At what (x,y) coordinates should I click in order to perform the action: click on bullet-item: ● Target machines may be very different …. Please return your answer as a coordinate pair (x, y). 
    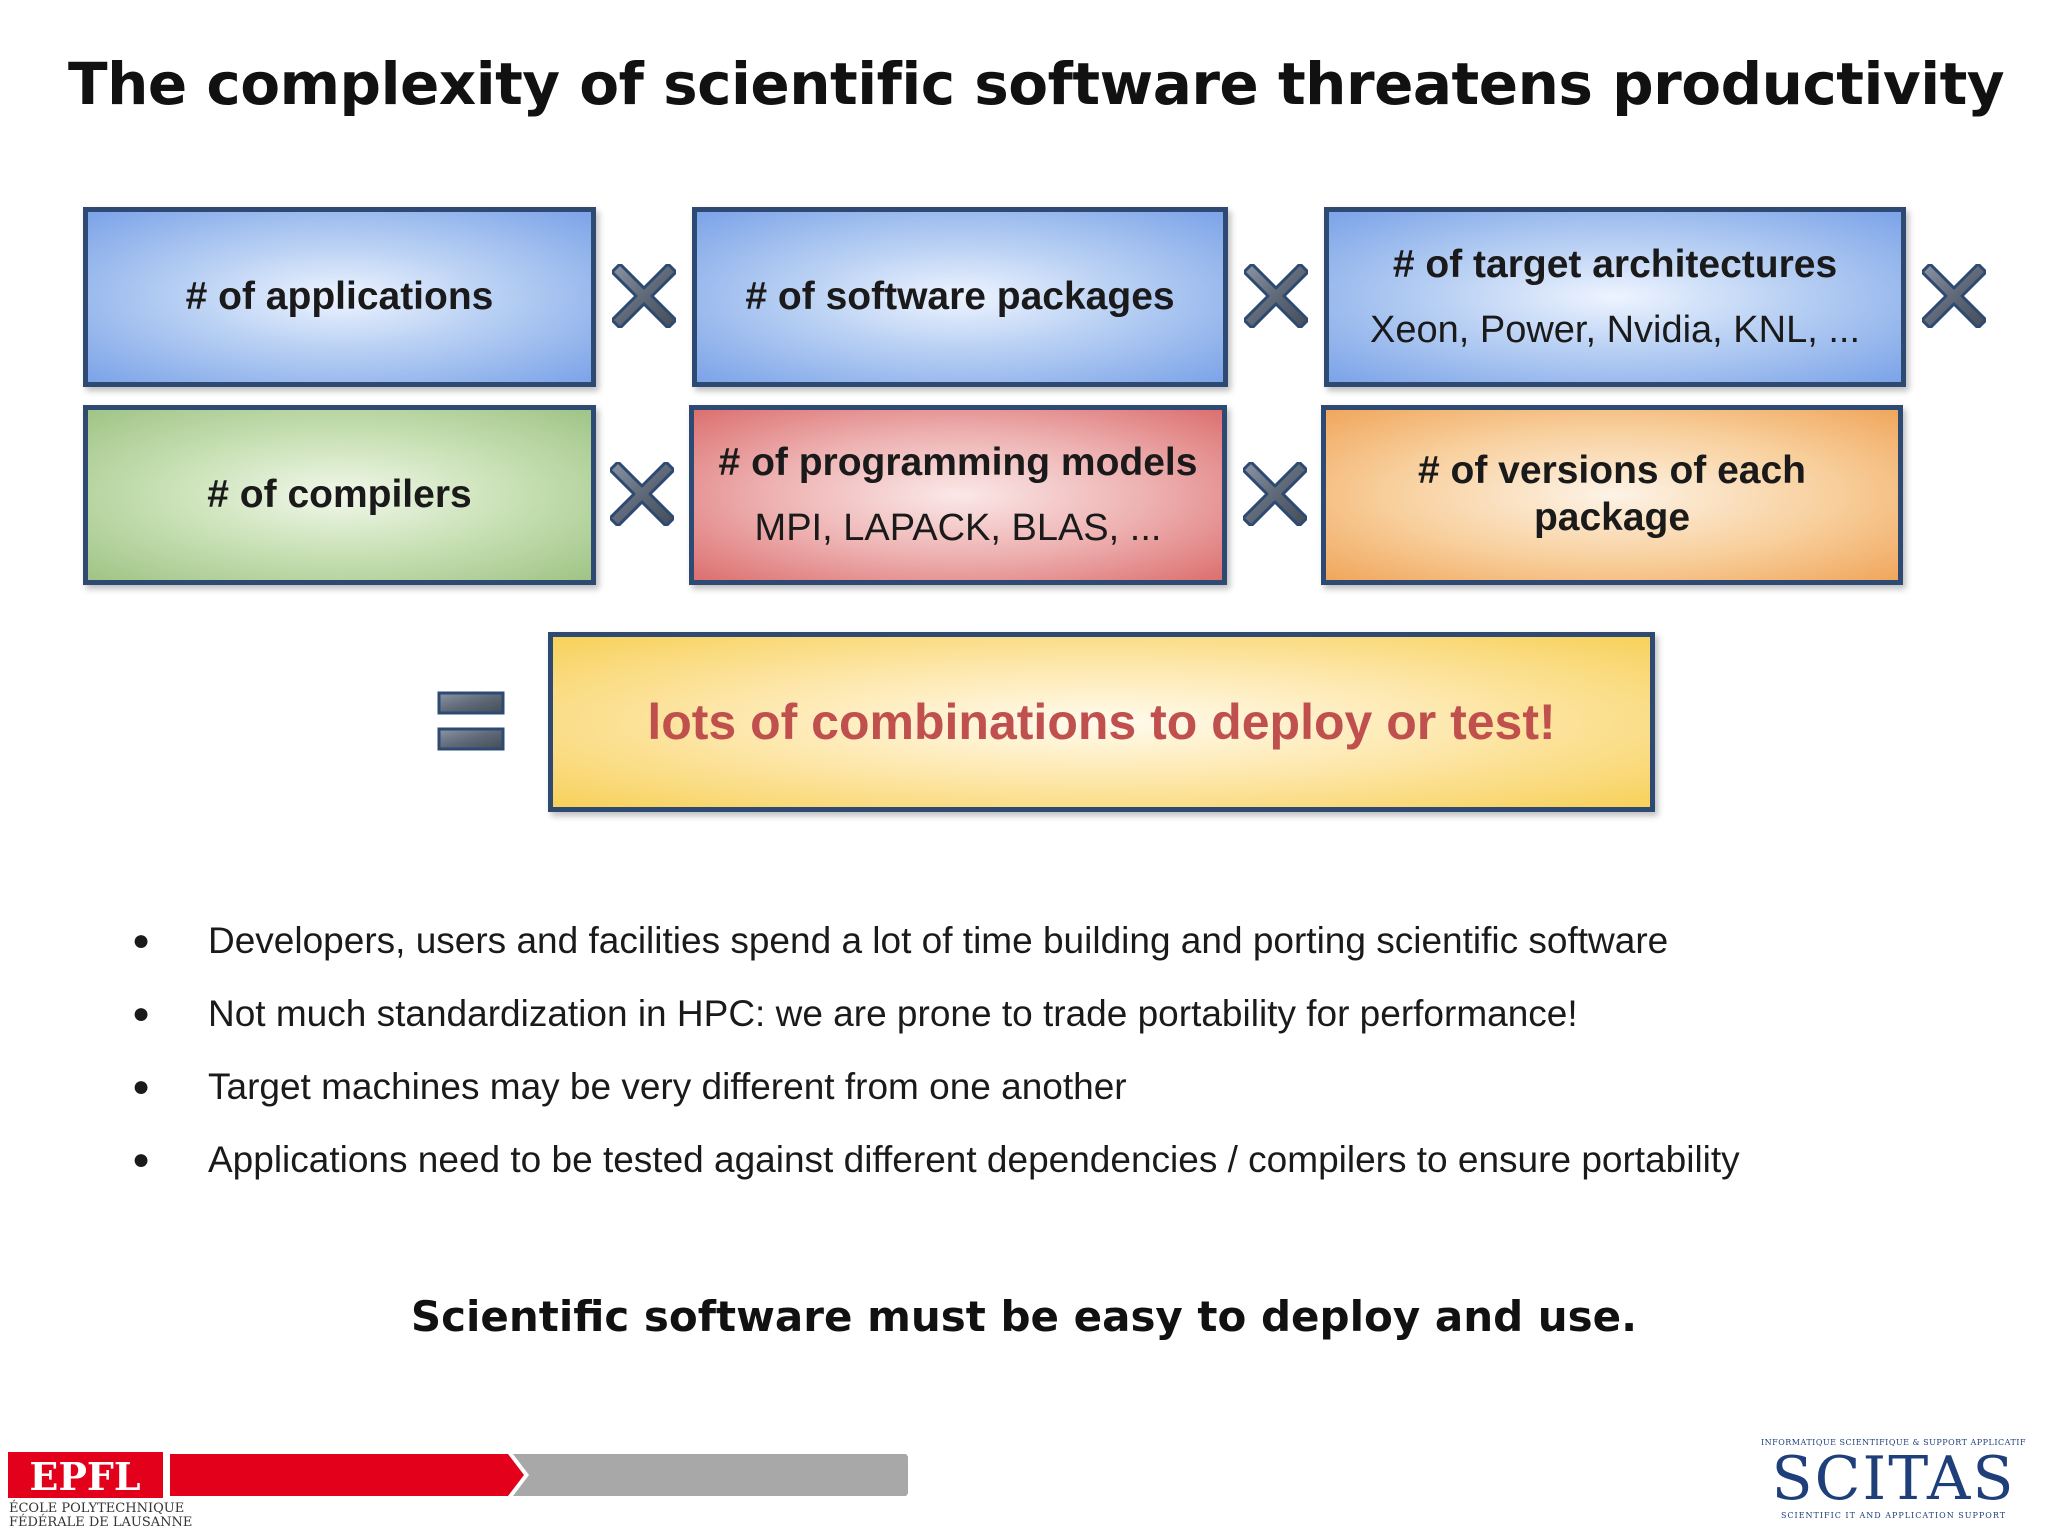
    Looking at the image, I should click on (935, 1094).